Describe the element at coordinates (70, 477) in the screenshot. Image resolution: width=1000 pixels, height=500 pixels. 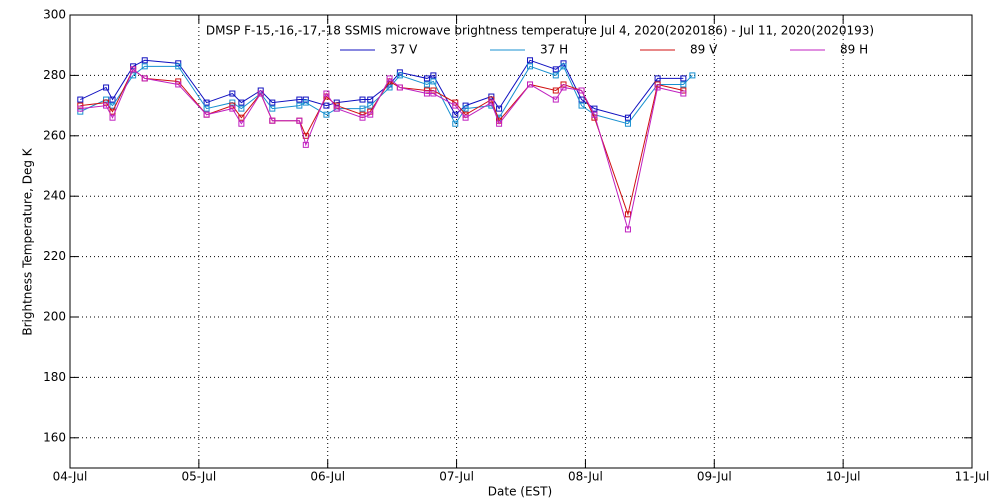
I see `x-tick-label: 04-Jul` at that location.